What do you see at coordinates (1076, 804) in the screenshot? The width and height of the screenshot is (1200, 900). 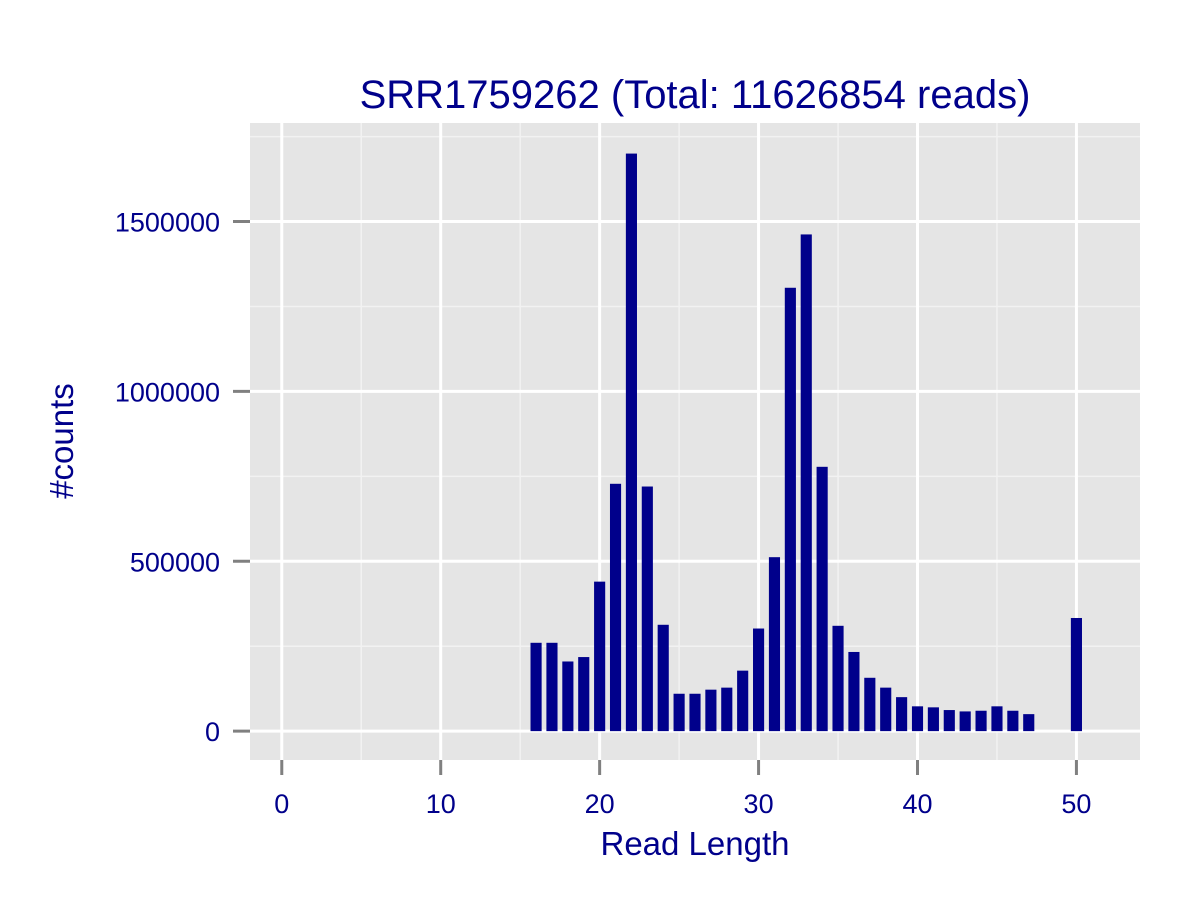 I see `x-tick-label: 50` at bounding box center [1076, 804].